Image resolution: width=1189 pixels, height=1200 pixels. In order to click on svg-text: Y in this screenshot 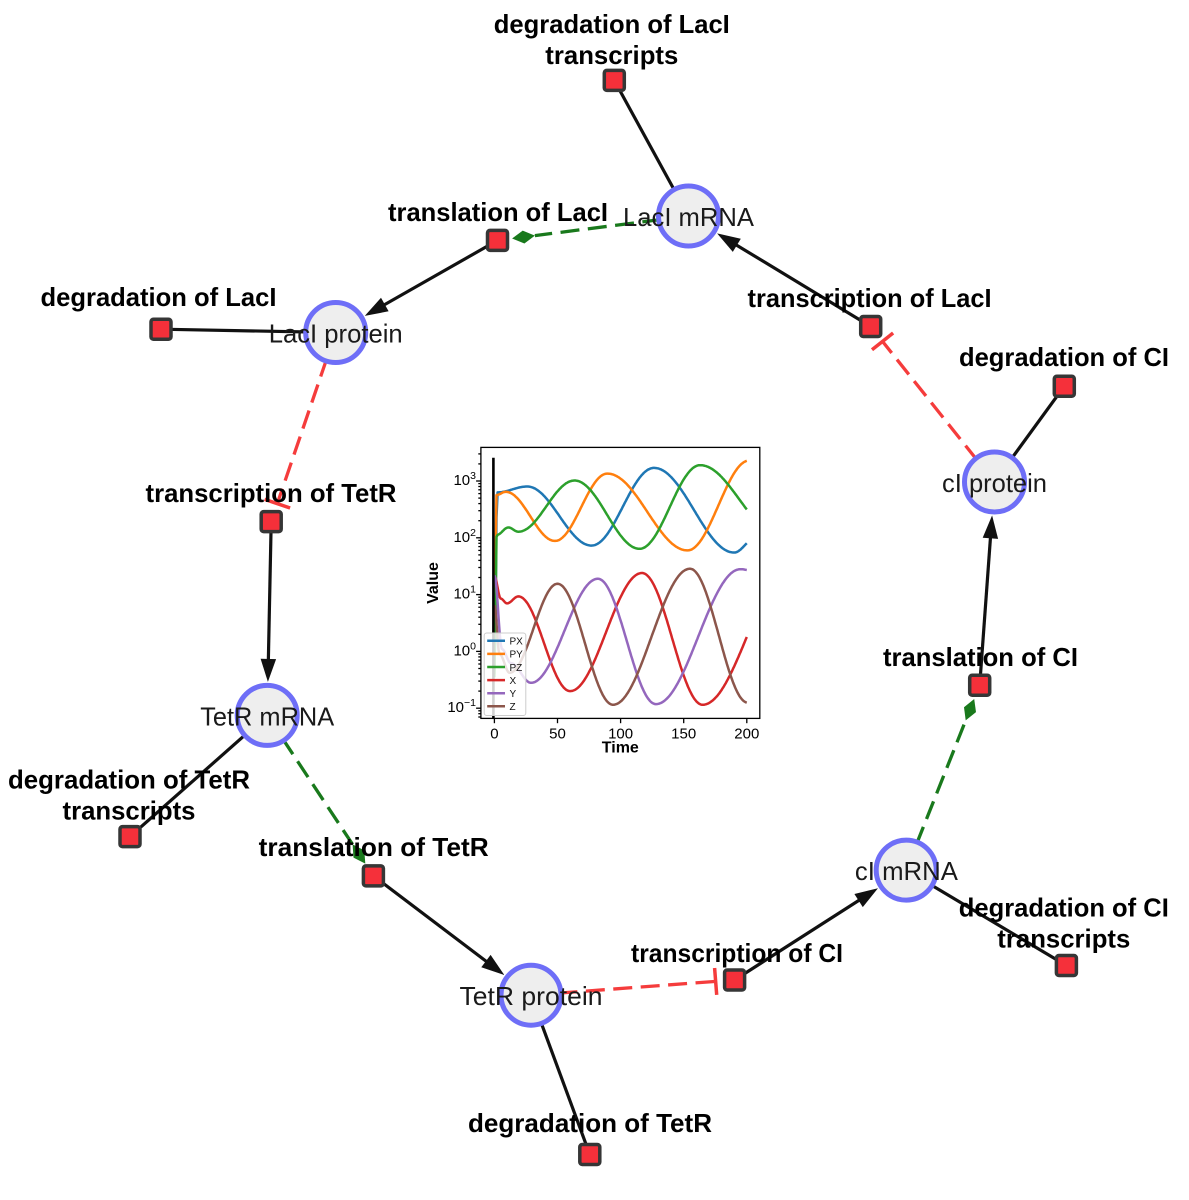, I will do `click(513, 694)`.